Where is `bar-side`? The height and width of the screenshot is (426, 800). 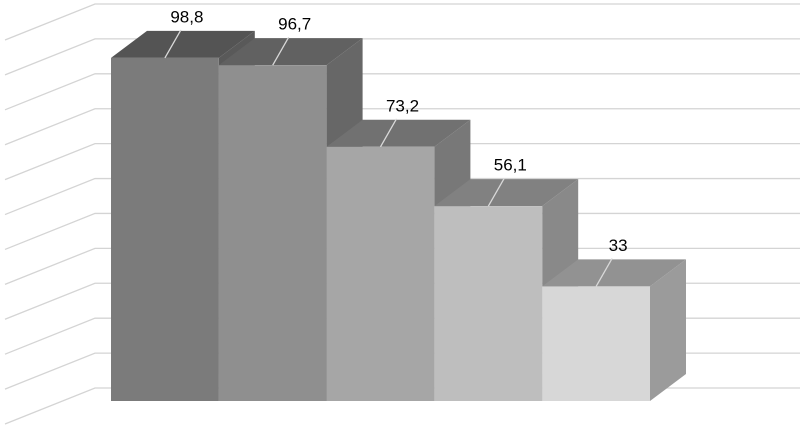 bar-side is located at coordinates (668, 330).